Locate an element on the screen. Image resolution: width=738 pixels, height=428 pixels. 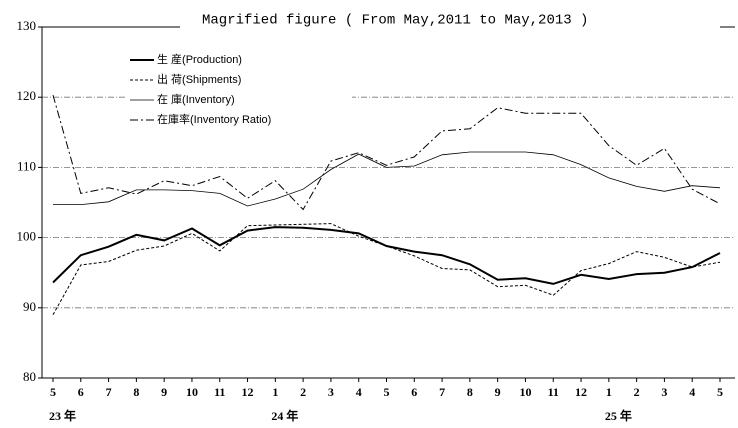
legend-label: 在庫率(Inventory Ratio) is located at coordinates (214, 119).